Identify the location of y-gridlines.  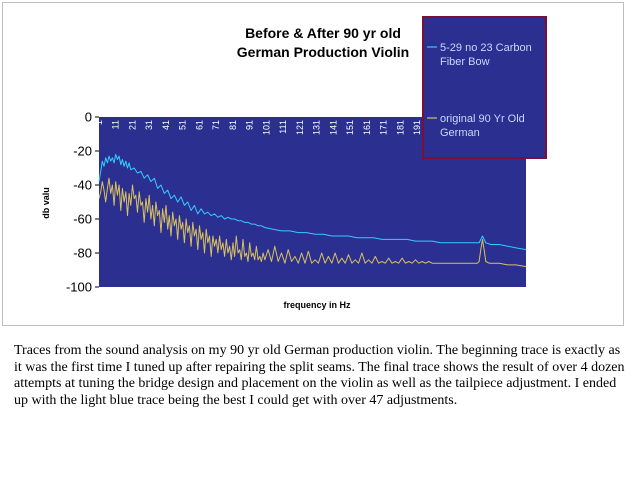
(97, 202).